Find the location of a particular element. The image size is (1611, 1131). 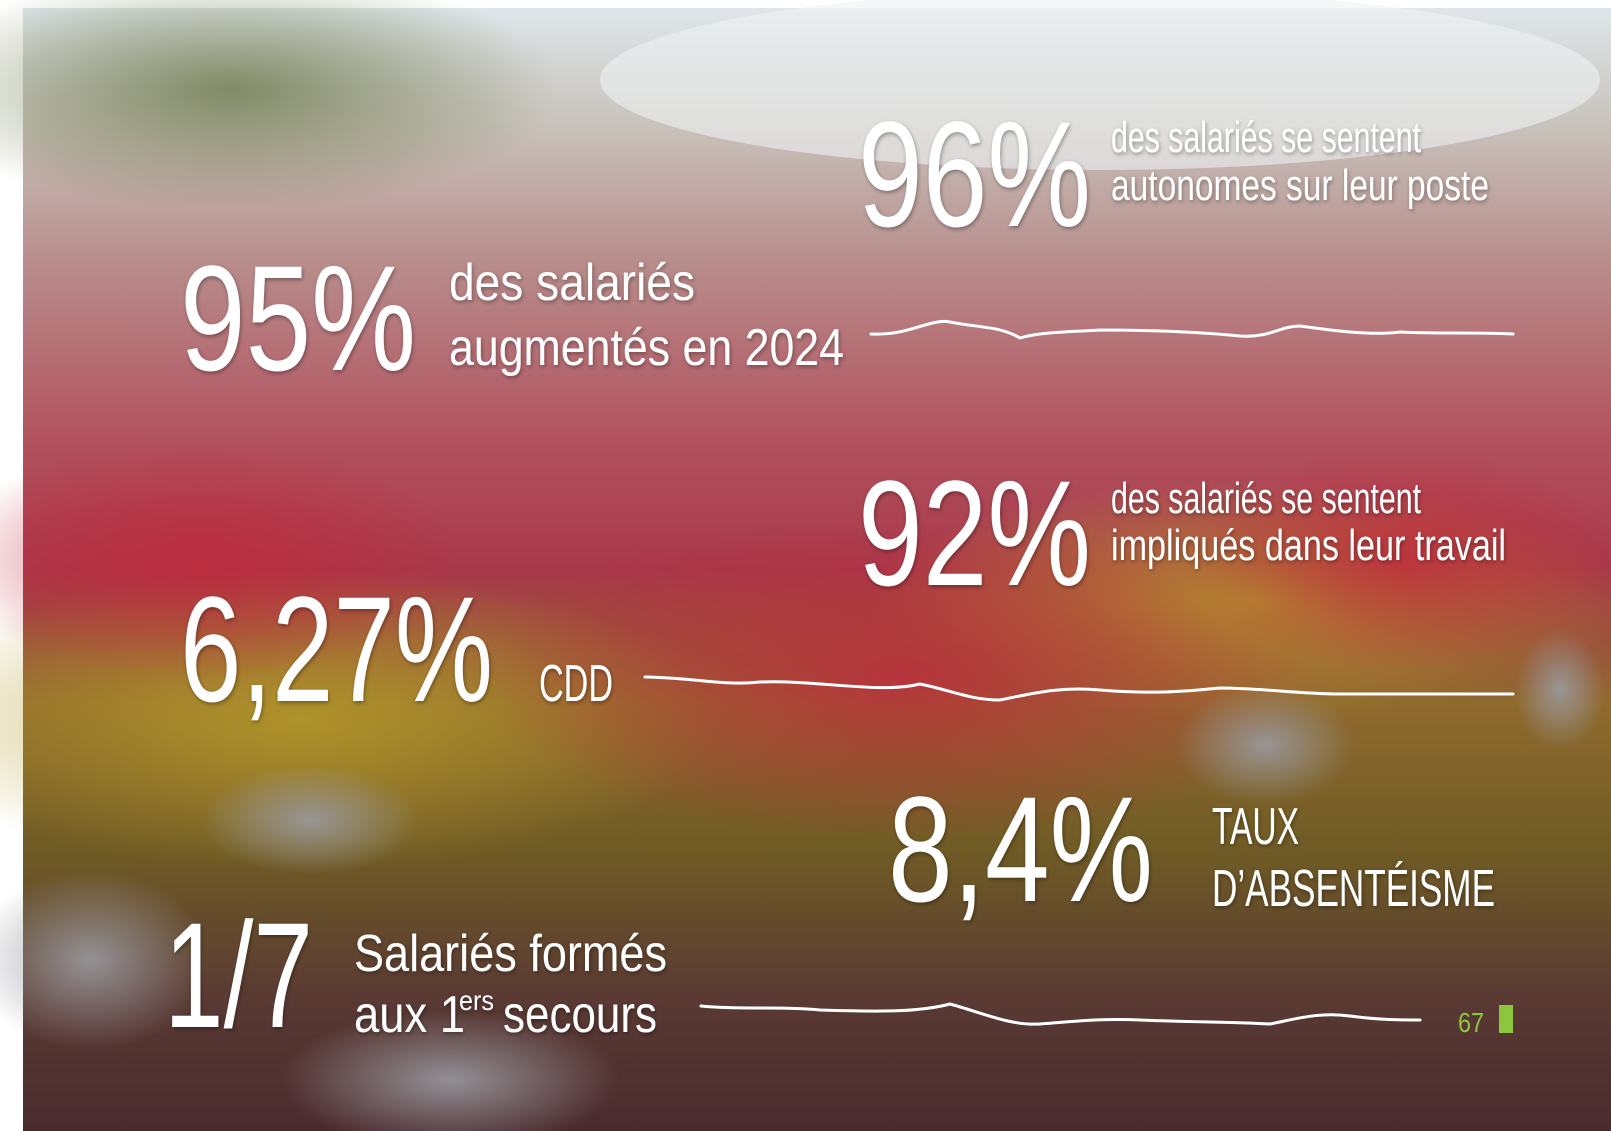

stat-text: TAUX is located at coordinates (1255, 827).